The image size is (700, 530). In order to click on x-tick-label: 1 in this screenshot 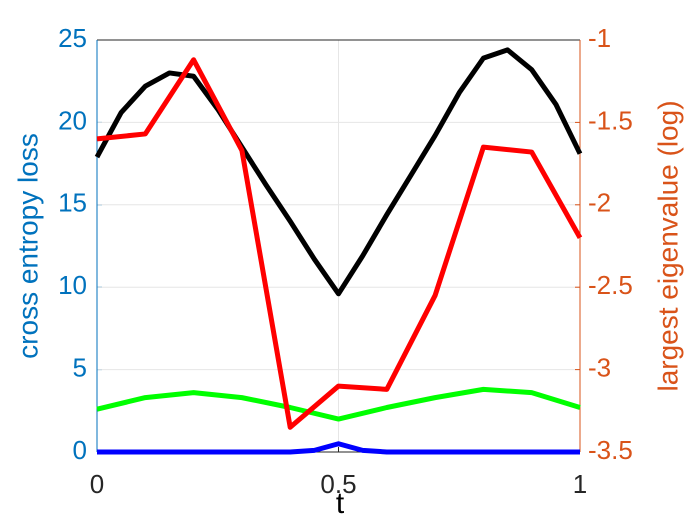, I will do `click(580, 484)`.